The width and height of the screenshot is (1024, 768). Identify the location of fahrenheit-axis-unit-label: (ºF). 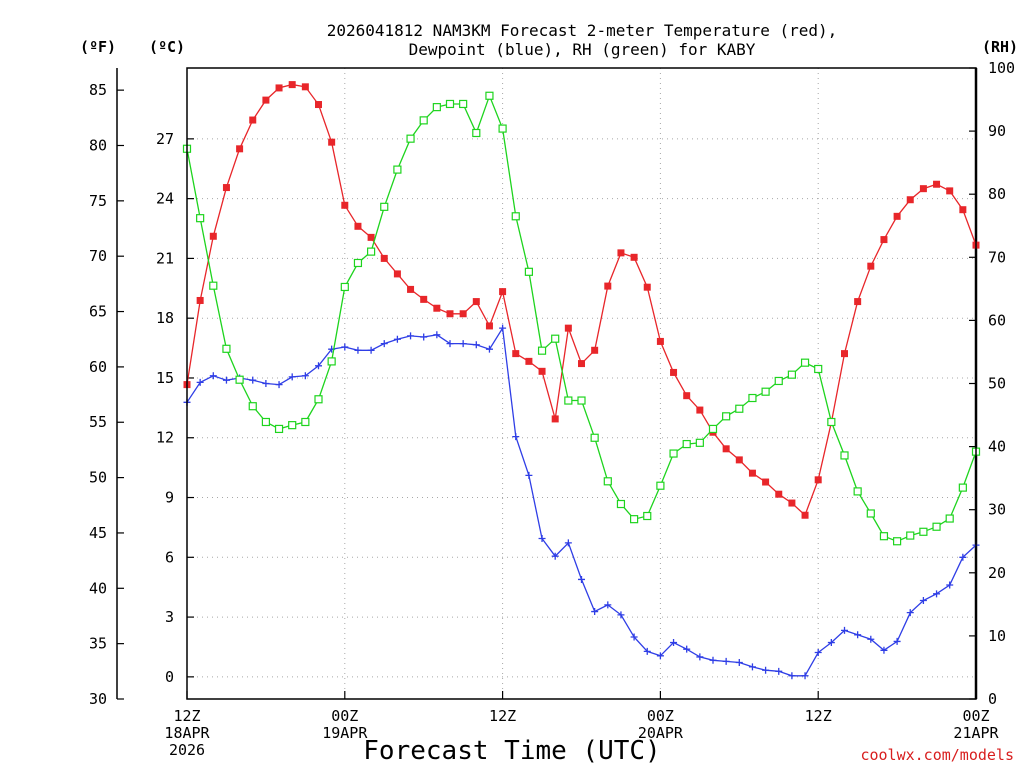
(98, 47).